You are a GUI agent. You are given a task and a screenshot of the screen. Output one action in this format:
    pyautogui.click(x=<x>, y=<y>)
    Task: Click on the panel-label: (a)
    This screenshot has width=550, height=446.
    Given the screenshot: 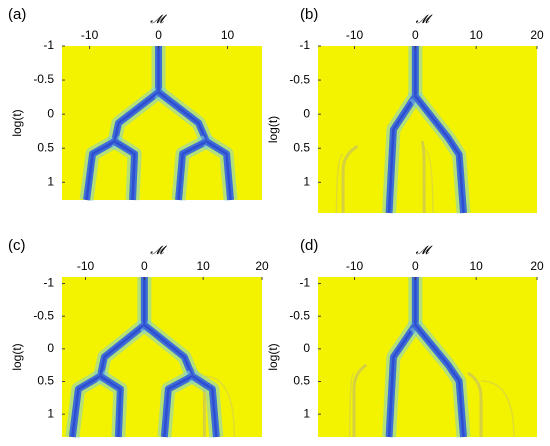 What is the action you would take?
    pyautogui.click(x=17, y=14)
    